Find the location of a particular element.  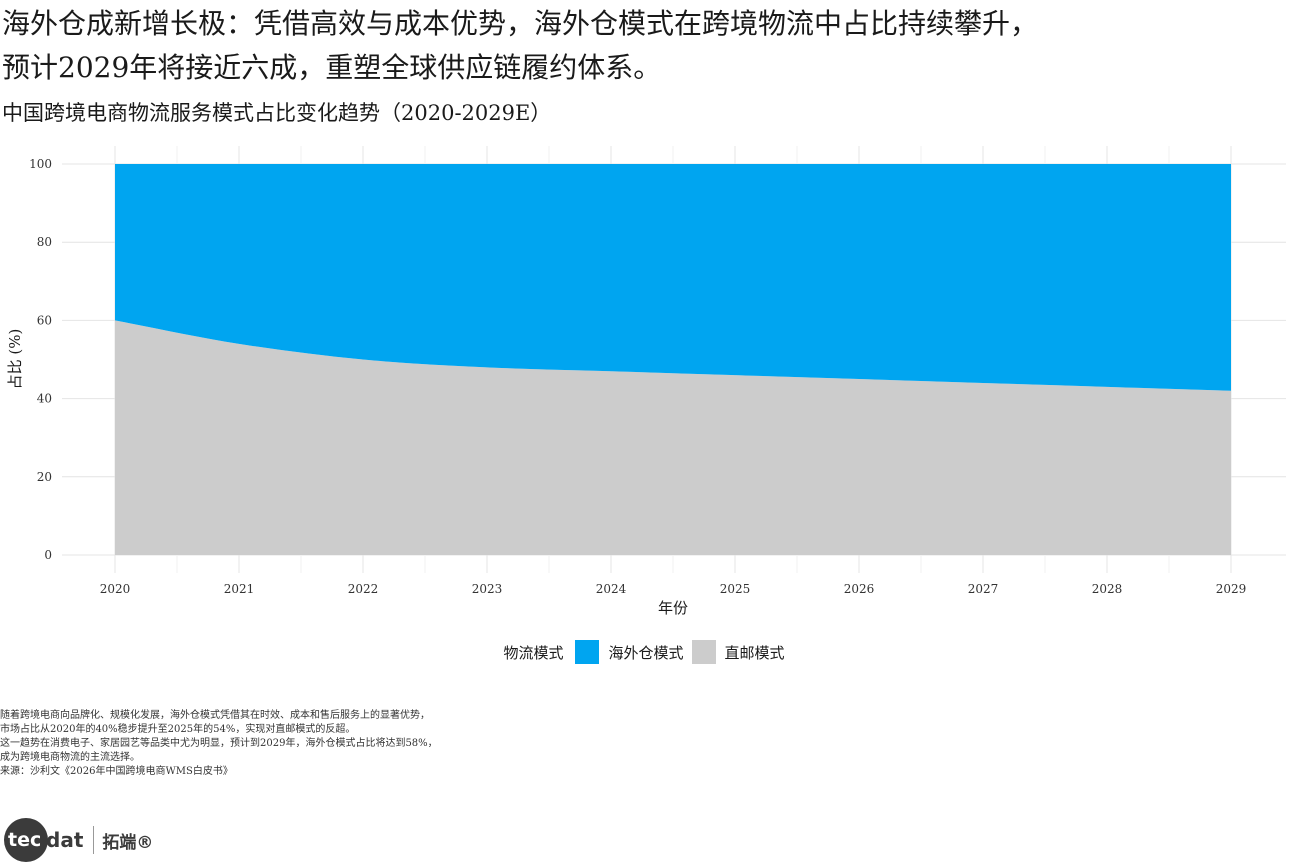

legend-swatch-direct-mail is located at coordinates (703, 652).